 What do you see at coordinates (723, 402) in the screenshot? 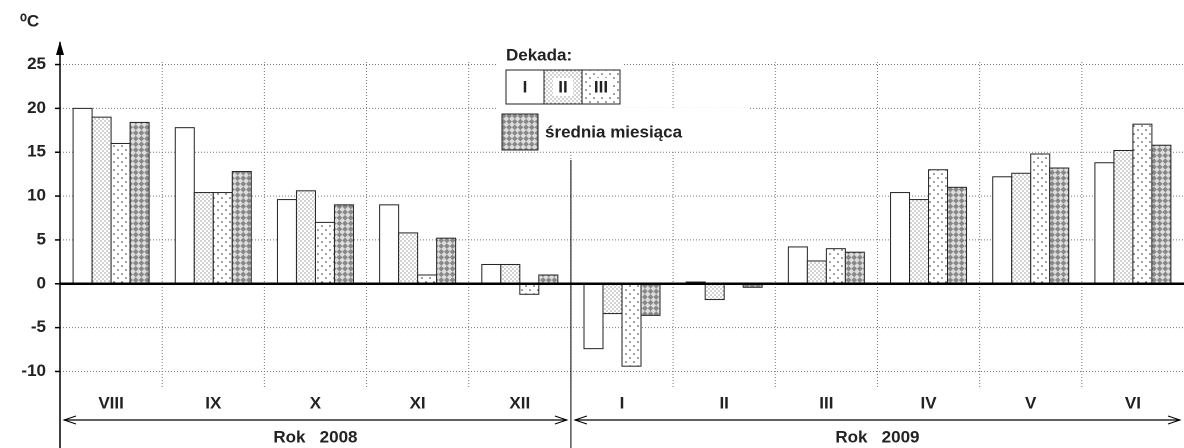
I see `x-tick-label: II` at bounding box center [723, 402].